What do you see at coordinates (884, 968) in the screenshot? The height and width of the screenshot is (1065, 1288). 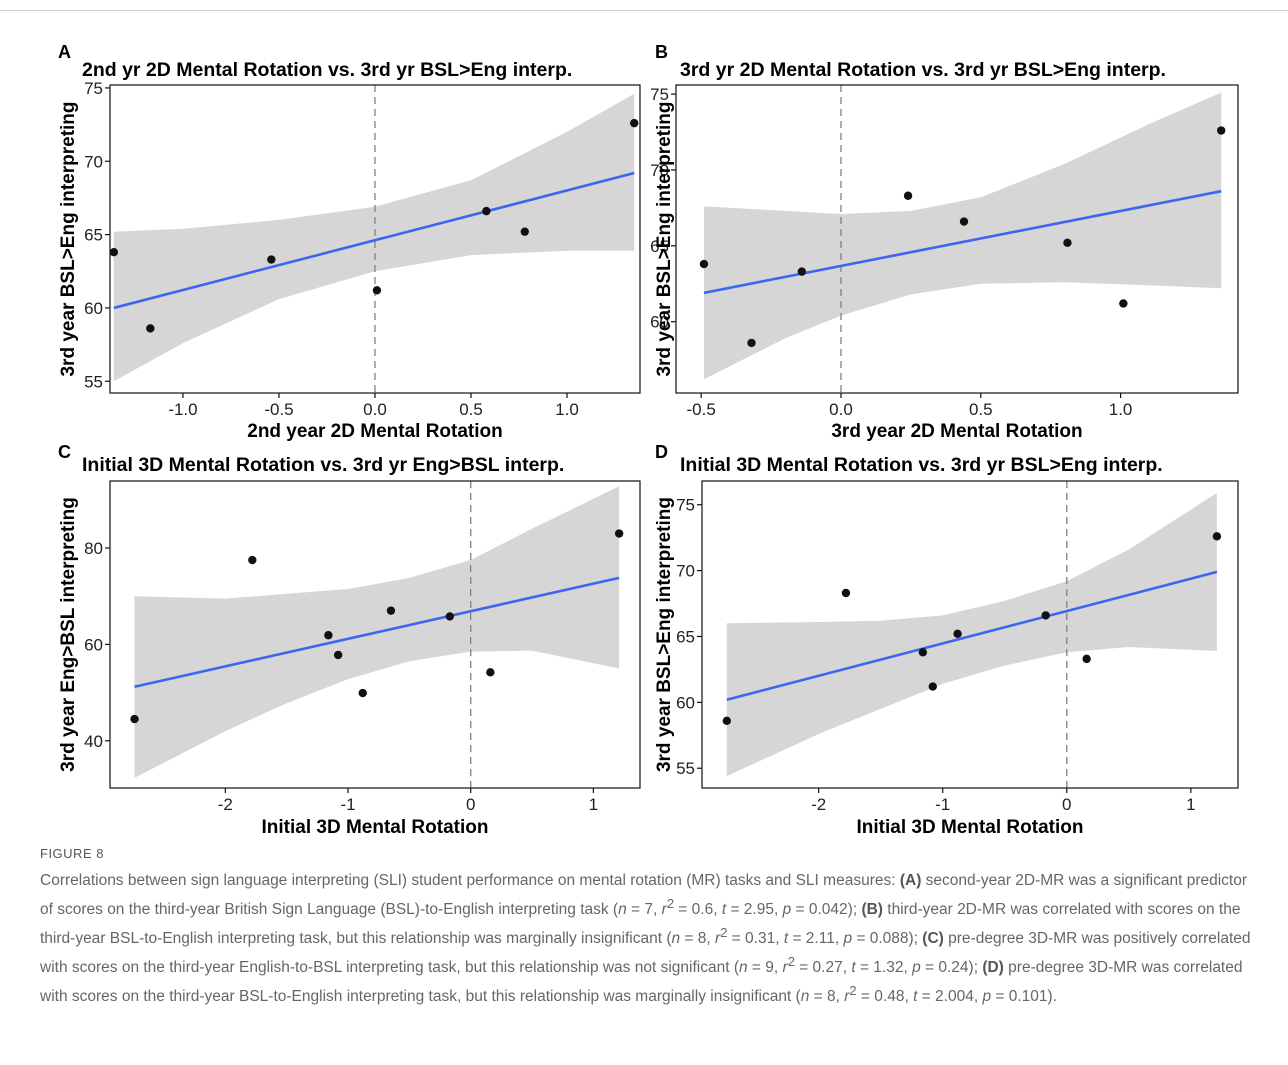 I see `caption-fragment: = 1.32,` at bounding box center [884, 968].